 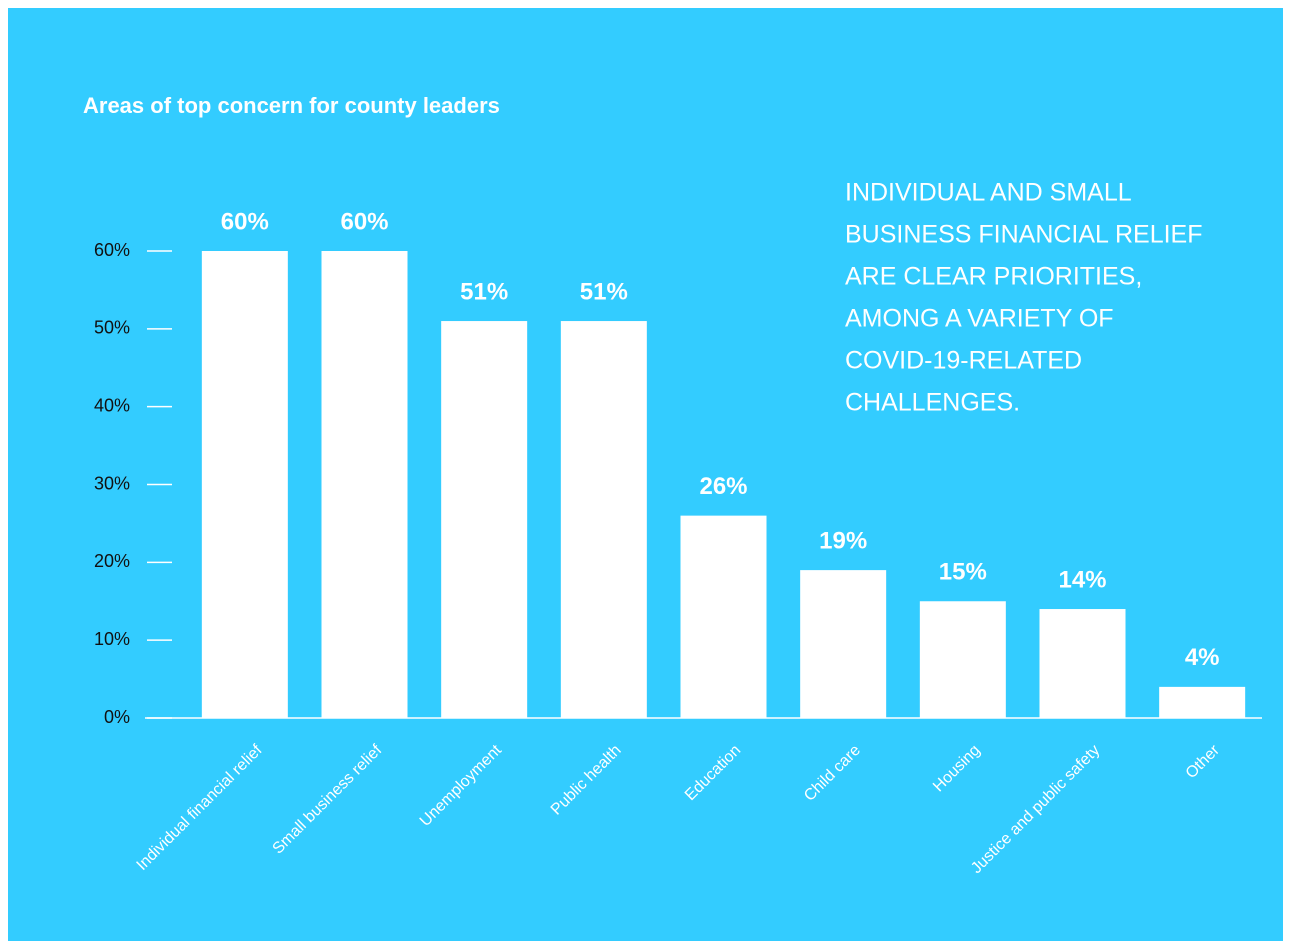 What do you see at coordinates (979, 319) in the screenshot?
I see `annotation: AMONG A VARIETY OF` at bounding box center [979, 319].